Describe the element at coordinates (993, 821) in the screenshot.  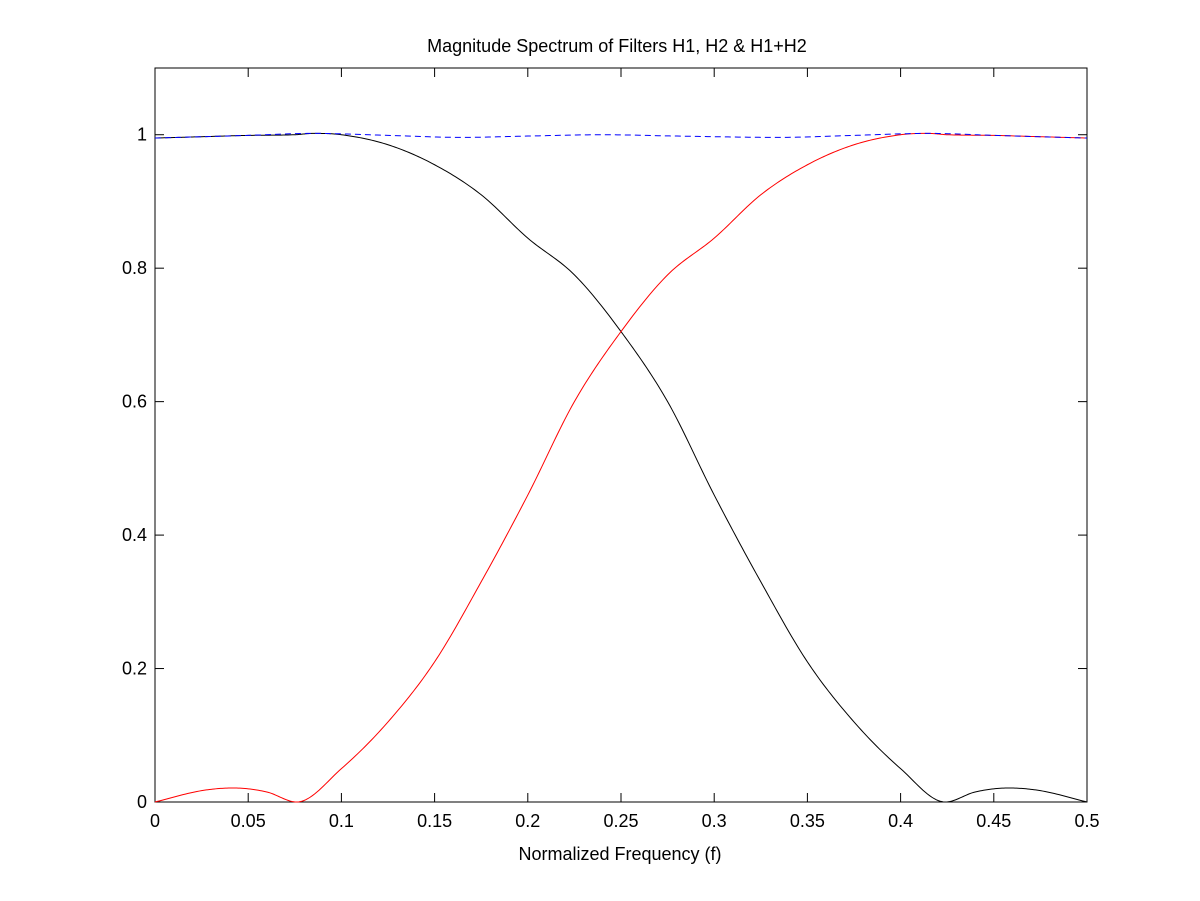
I see `x-tick-label: 0.45` at that location.